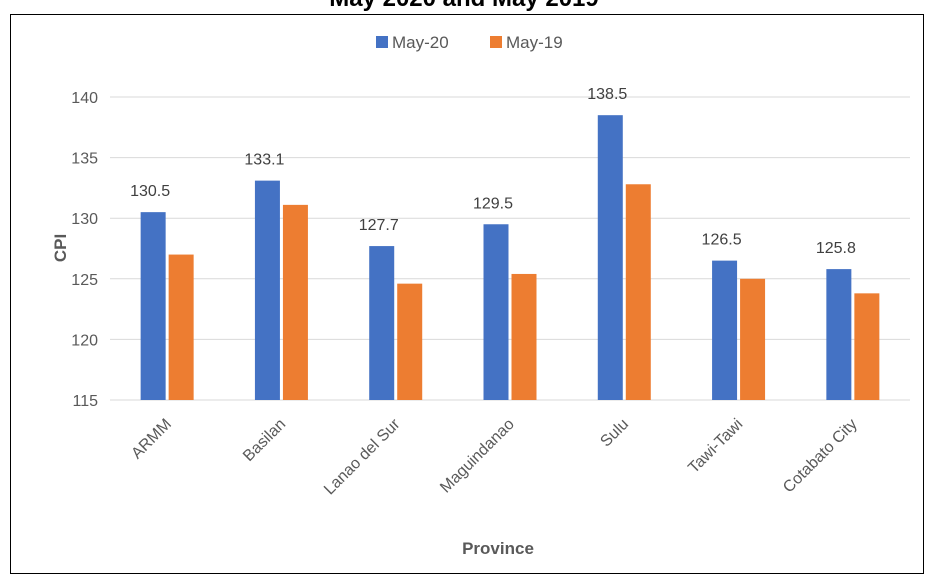  What do you see at coordinates (410, 341) in the screenshot?
I see `bar-may-19-lanao-del-sur` at bounding box center [410, 341].